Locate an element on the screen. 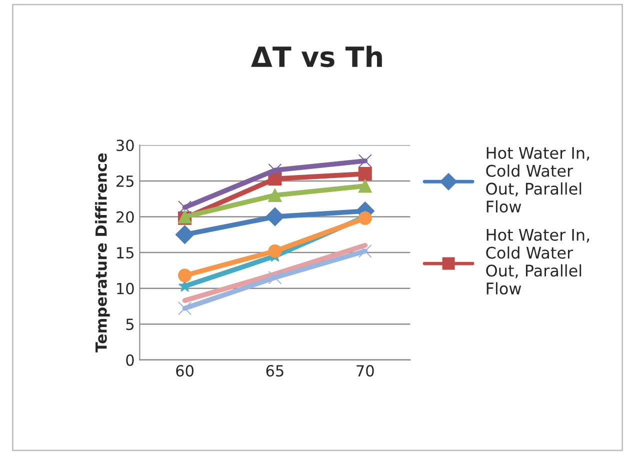 The height and width of the screenshot is (455, 635). y-tick-label: 15 is located at coordinates (125, 253).